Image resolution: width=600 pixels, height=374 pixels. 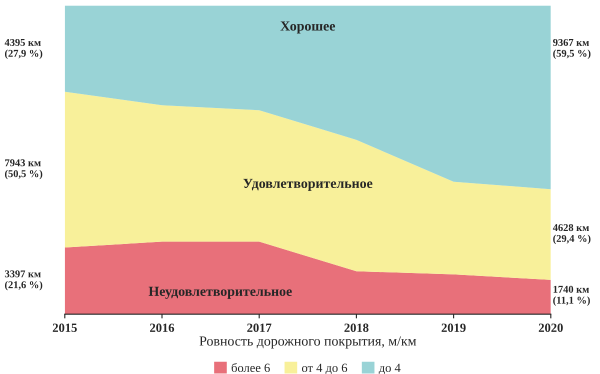 I want to click on x-tick-label: 2016, so click(x=162, y=328).